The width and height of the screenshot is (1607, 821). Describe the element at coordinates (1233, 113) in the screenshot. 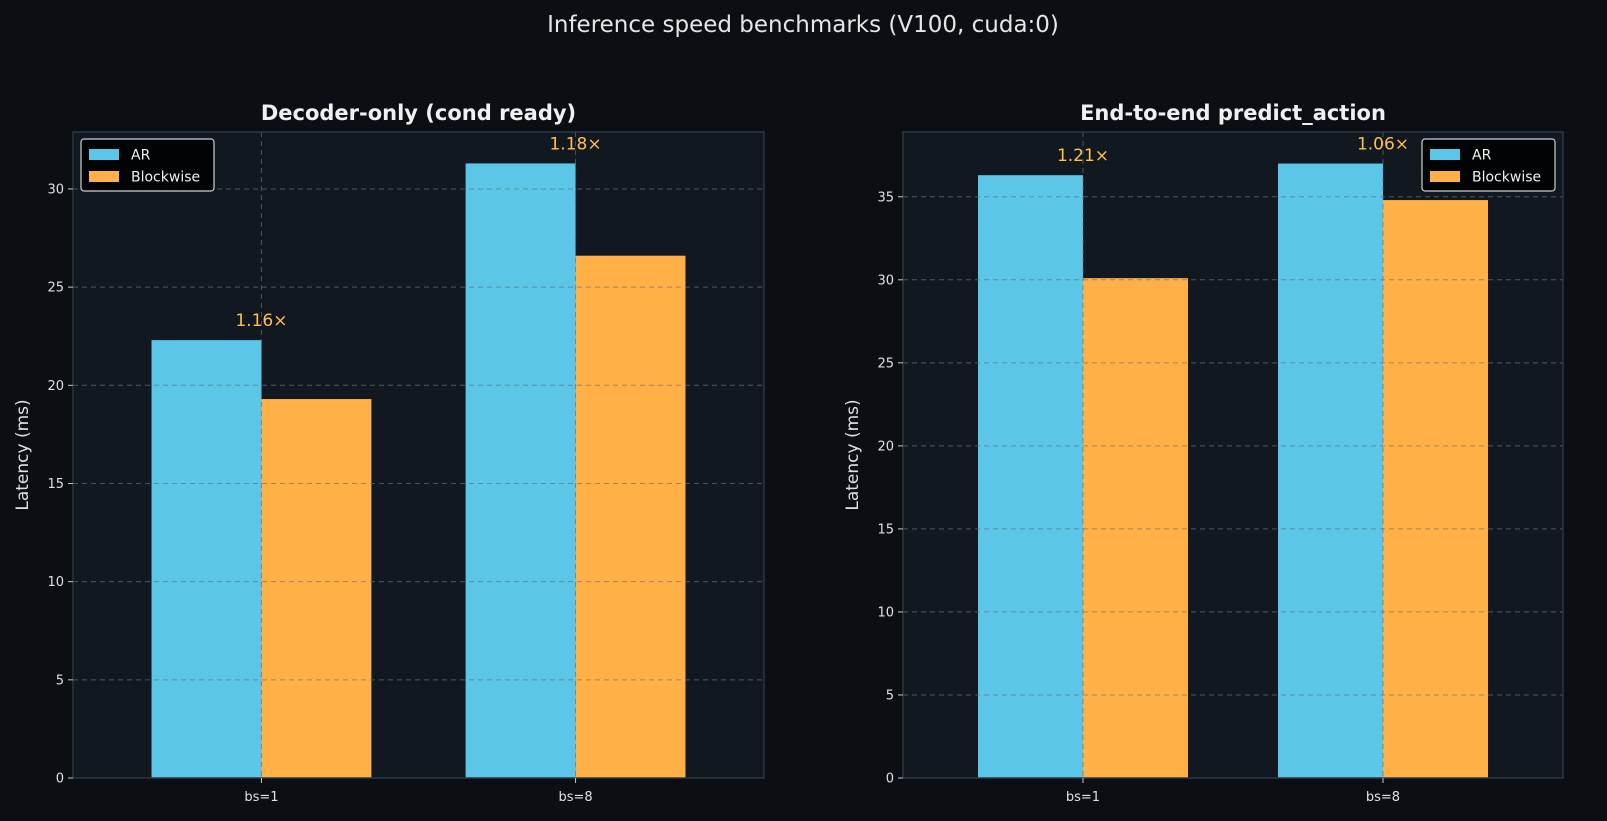

I see `chart-title: End-to-end predict_action` at that location.